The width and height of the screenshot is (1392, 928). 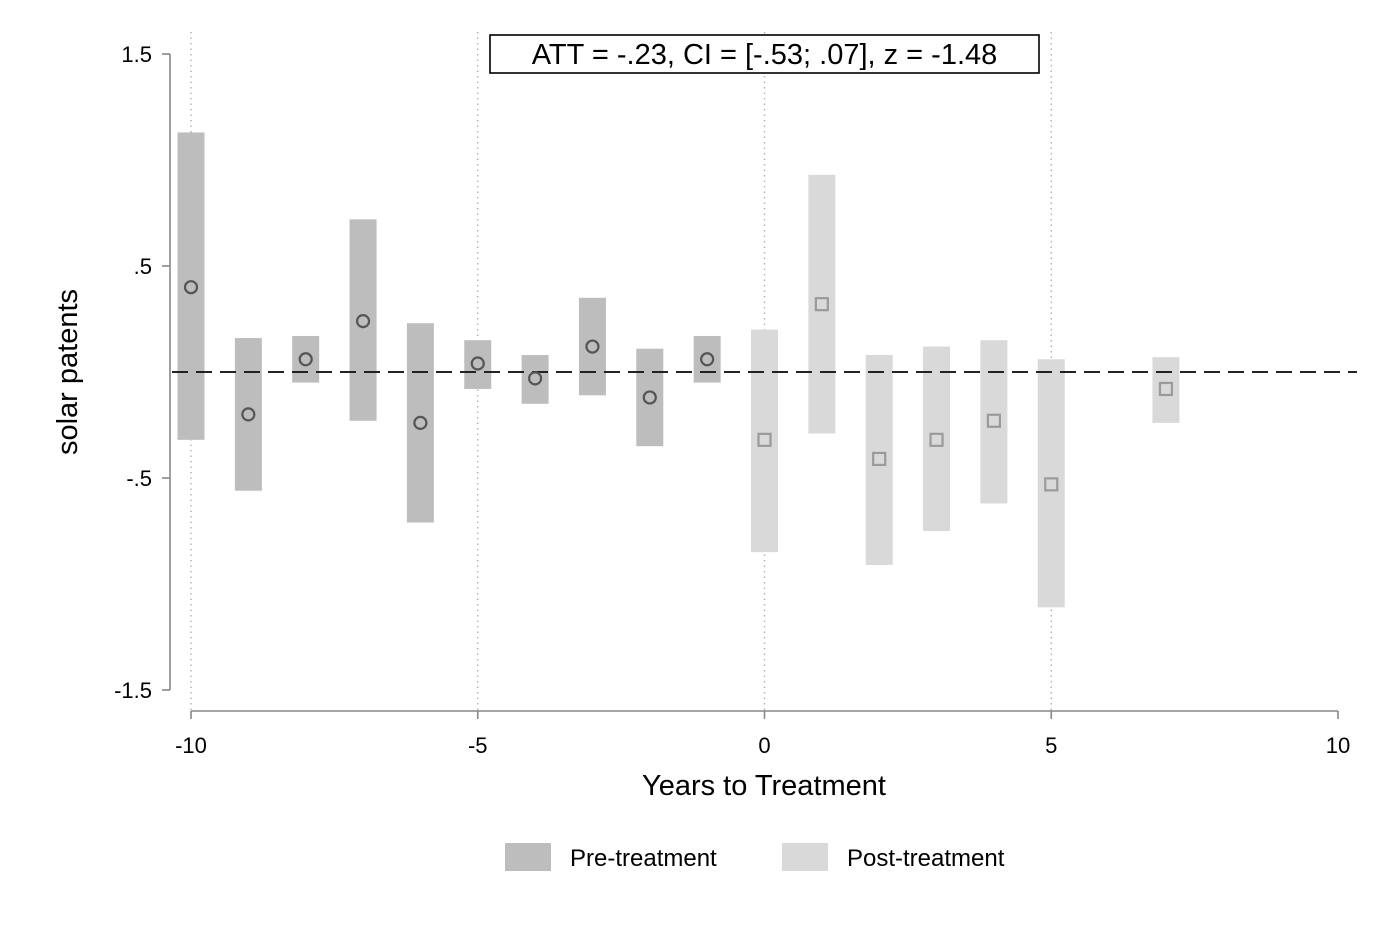 I want to click on ci-bar-pre-treatment--2, so click(x=649, y=398).